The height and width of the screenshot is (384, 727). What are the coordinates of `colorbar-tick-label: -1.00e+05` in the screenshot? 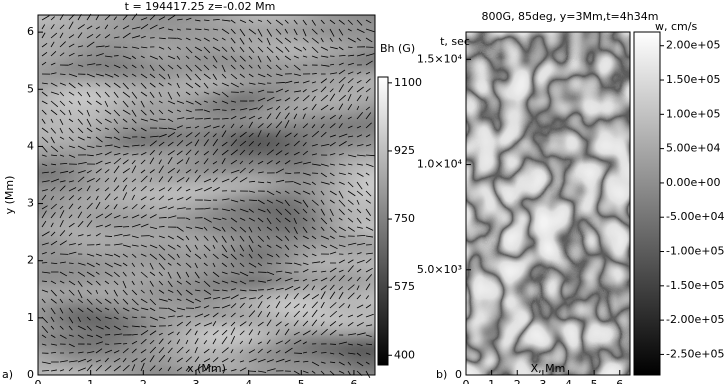 It's located at (695, 251).